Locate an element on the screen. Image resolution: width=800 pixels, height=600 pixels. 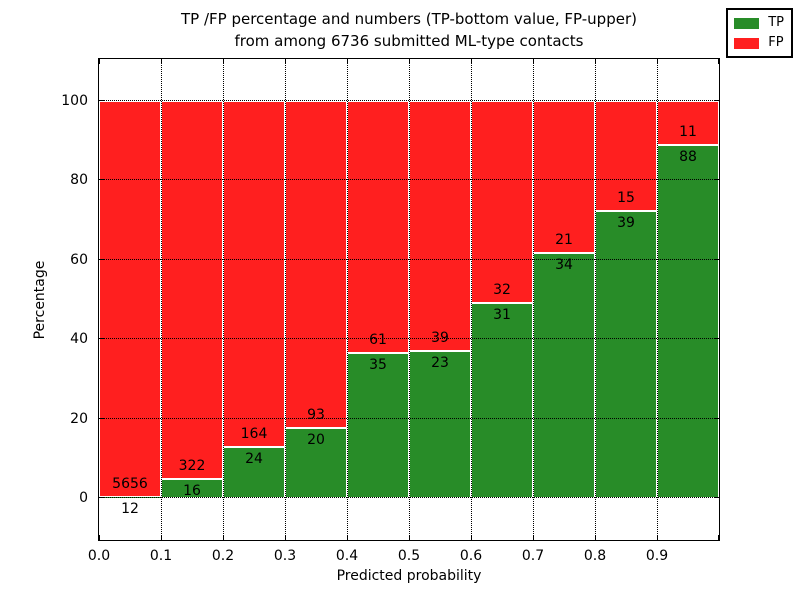
y-tick-label: 80 is located at coordinates (79, 180).